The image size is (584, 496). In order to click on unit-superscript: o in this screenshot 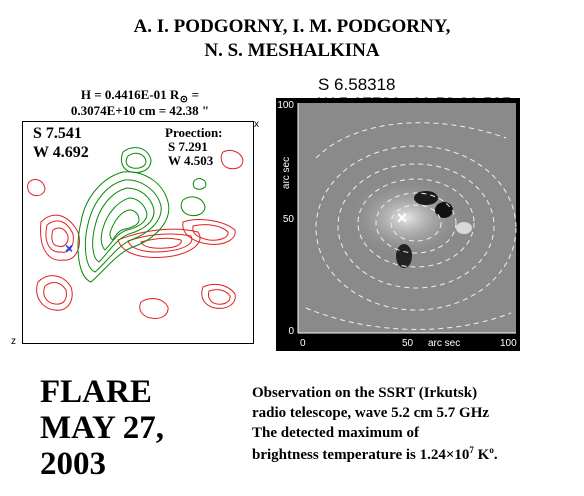, I will do `click(491, 450)`.